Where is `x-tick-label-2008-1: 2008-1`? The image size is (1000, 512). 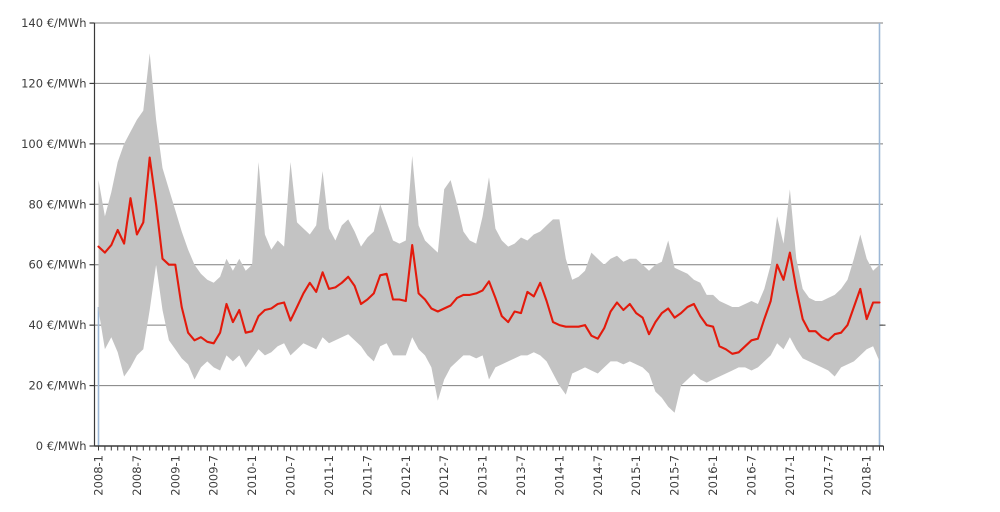
x-tick-label-2008-1: 2008-1 is located at coordinates (99, 475).